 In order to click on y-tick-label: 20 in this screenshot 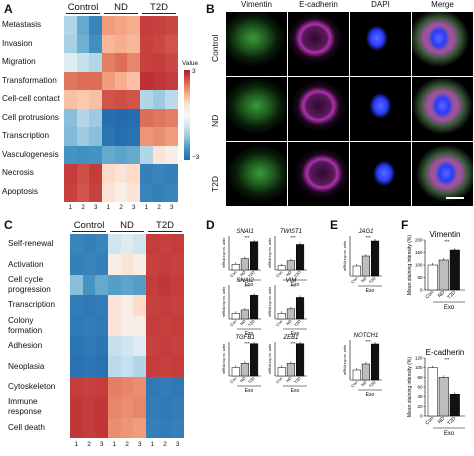, I will do `click(420, 406)`.